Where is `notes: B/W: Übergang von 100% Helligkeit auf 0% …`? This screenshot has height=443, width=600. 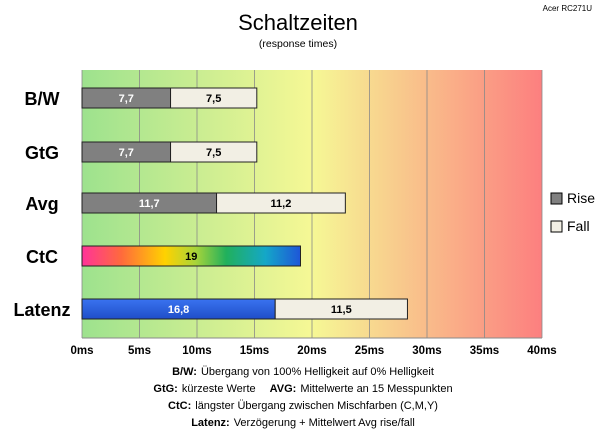 notes: B/W: Übergang von 100% Helligkeit auf 0% … is located at coordinates (302, 397).